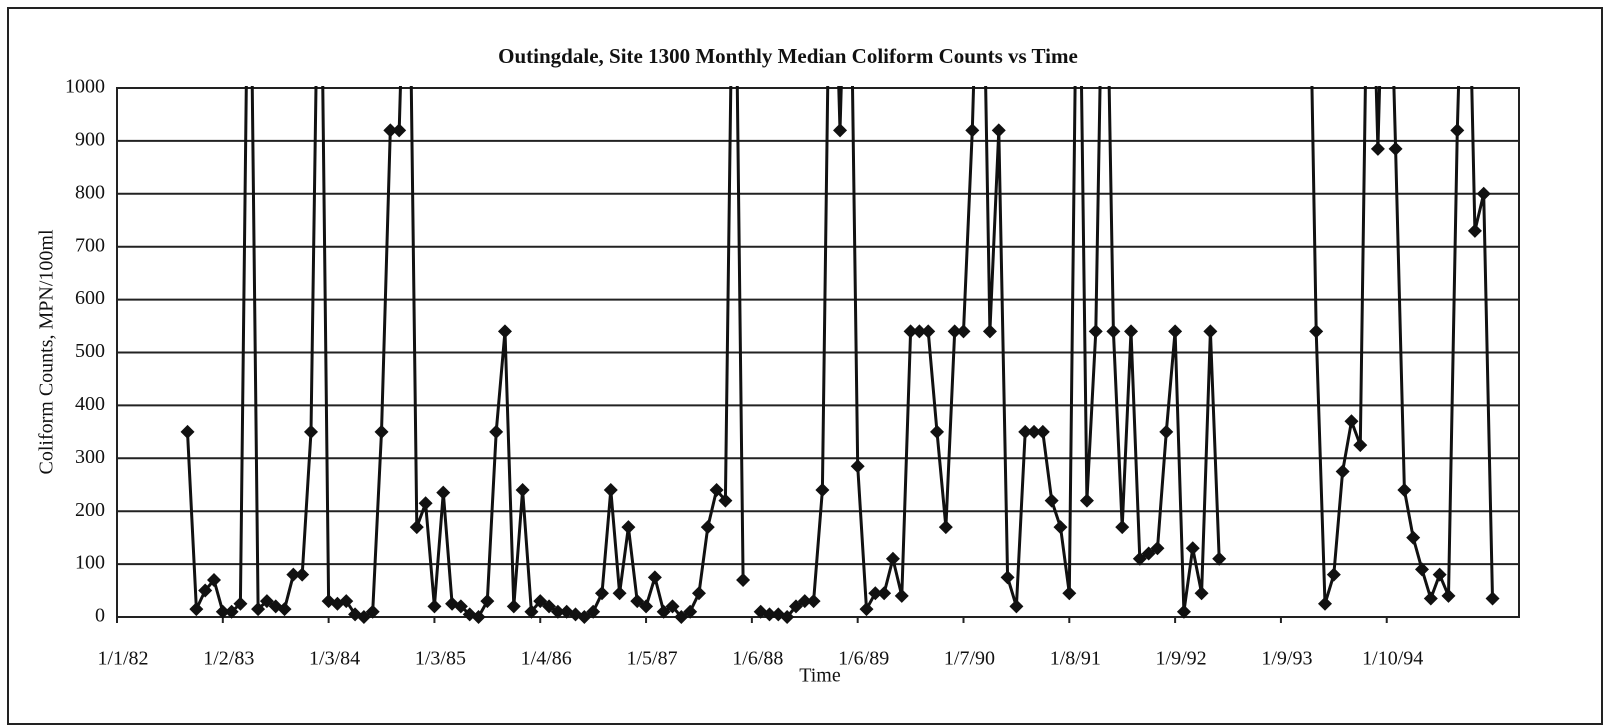 The width and height of the screenshot is (1610, 727). Describe the element at coordinates (90, 457) in the screenshot. I see `y-tick-label: 300` at that location.